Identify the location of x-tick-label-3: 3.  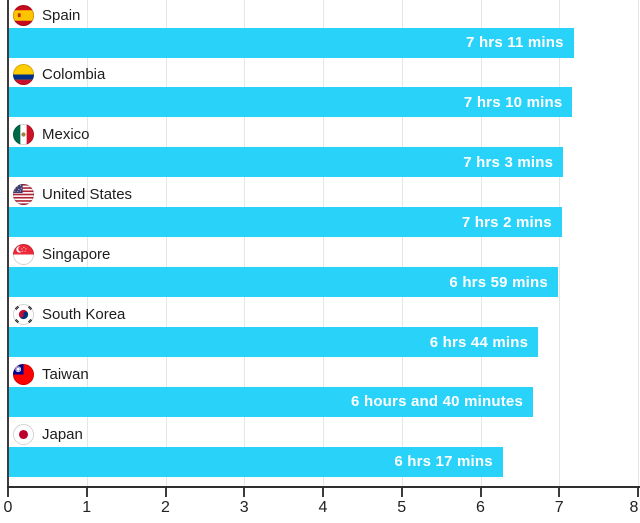
(244, 507).